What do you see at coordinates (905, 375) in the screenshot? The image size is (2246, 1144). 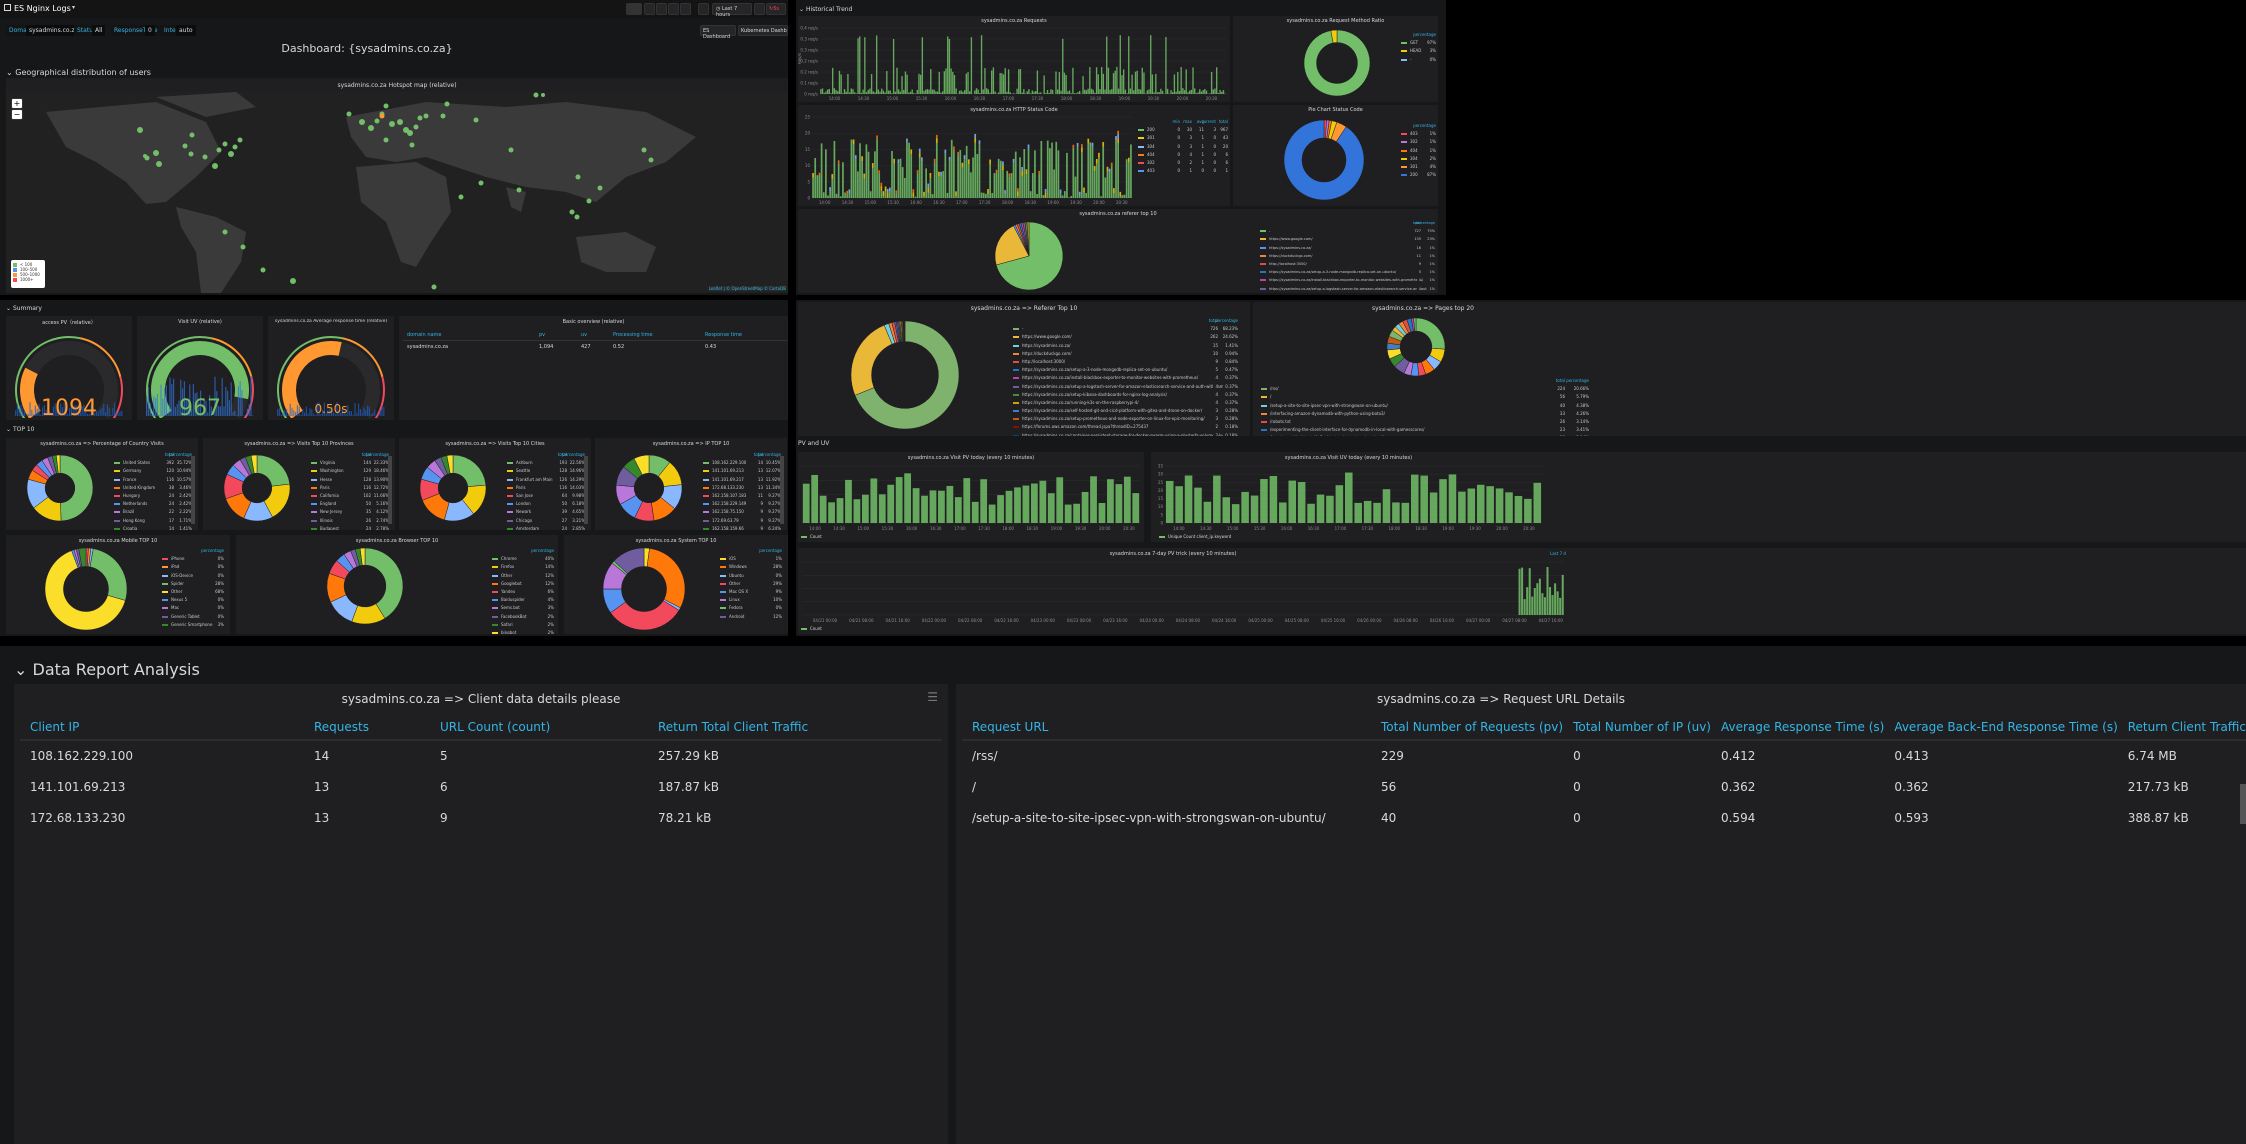 I see `referer-donut-chart` at bounding box center [905, 375].